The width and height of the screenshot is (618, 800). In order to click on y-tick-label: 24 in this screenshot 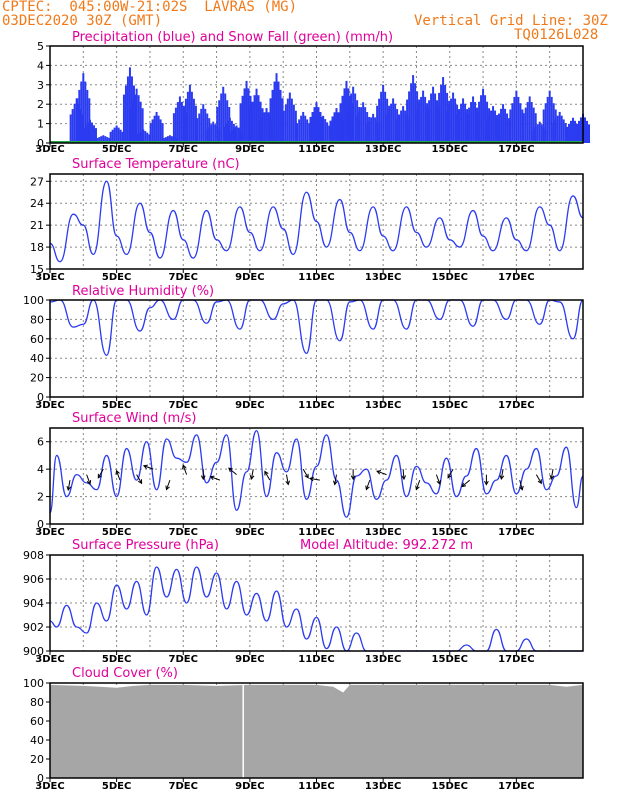, I will do `click(37, 203)`.